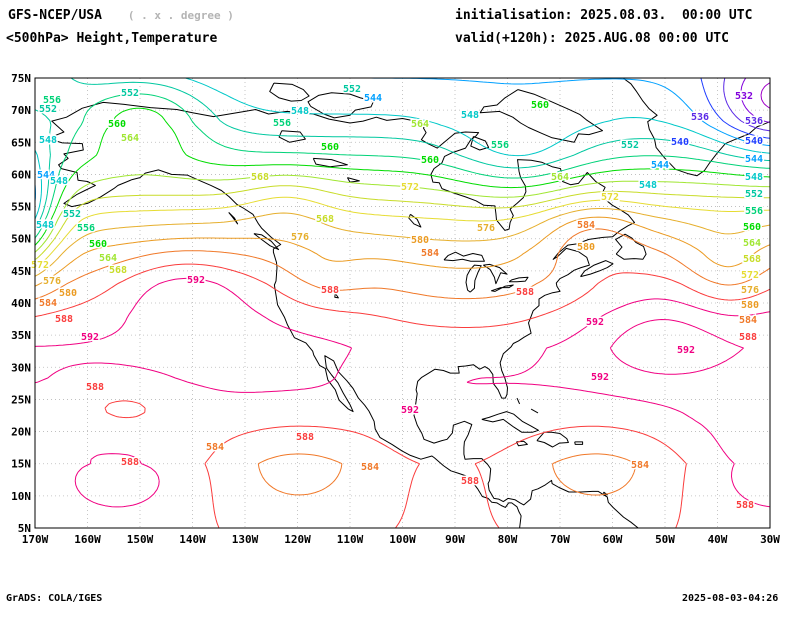  Describe the element at coordinates (350, 539) in the screenshot. I see `lon-tick-label: 110W` at that location.